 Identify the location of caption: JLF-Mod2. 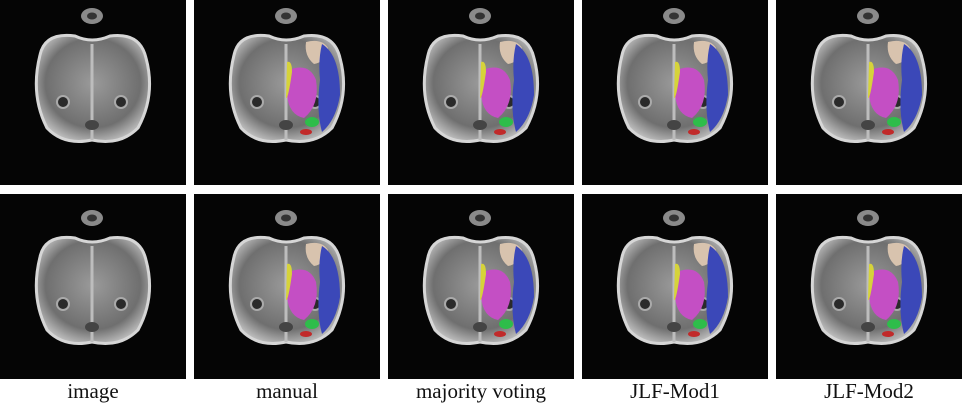
(869, 391).